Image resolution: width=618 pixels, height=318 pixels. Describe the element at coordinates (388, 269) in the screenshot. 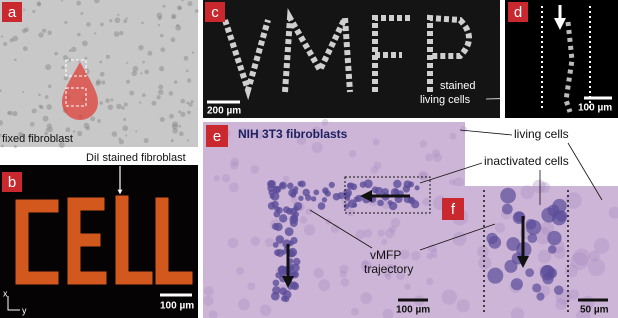

I see `callout: trajectory` at that location.